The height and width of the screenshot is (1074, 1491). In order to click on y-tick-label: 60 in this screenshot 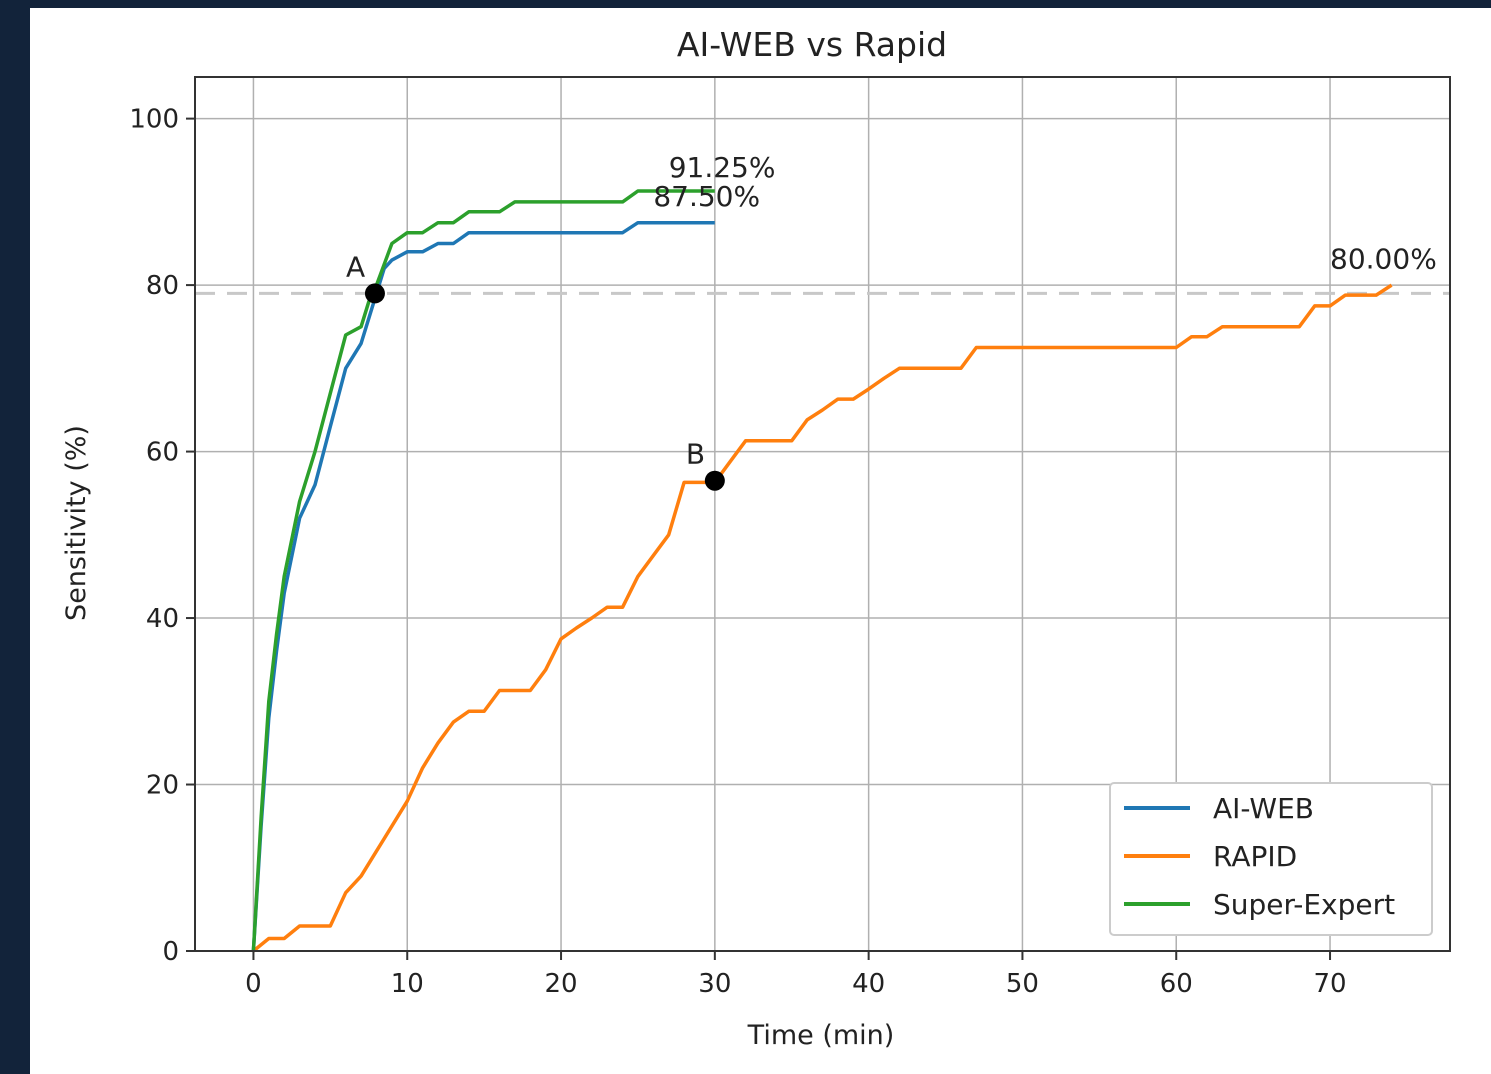, I will do `click(162, 453)`.